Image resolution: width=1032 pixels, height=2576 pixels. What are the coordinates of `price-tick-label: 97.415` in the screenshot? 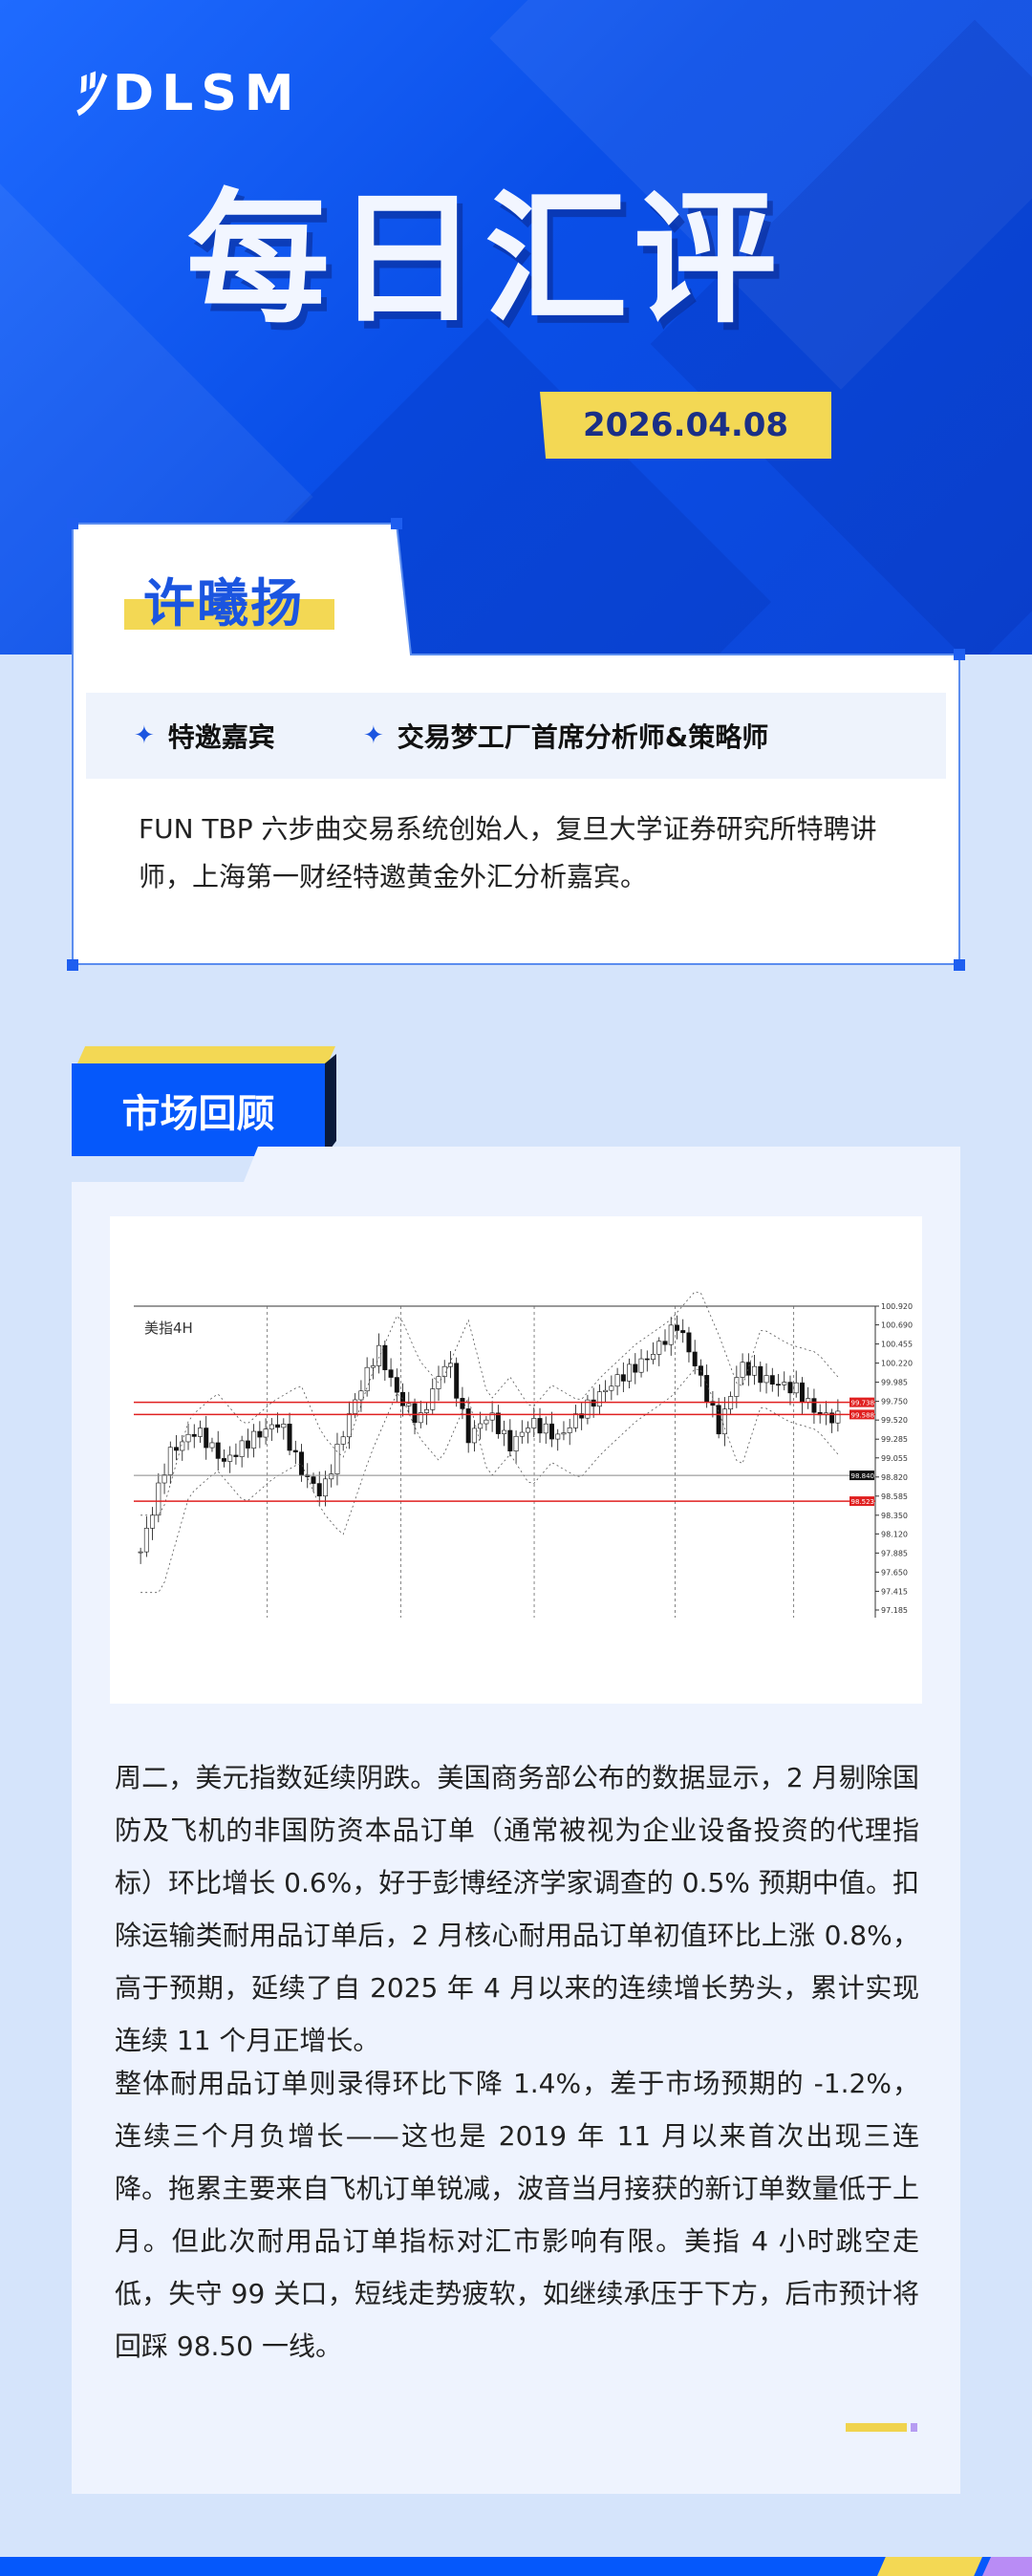 It's located at (895, 1591).